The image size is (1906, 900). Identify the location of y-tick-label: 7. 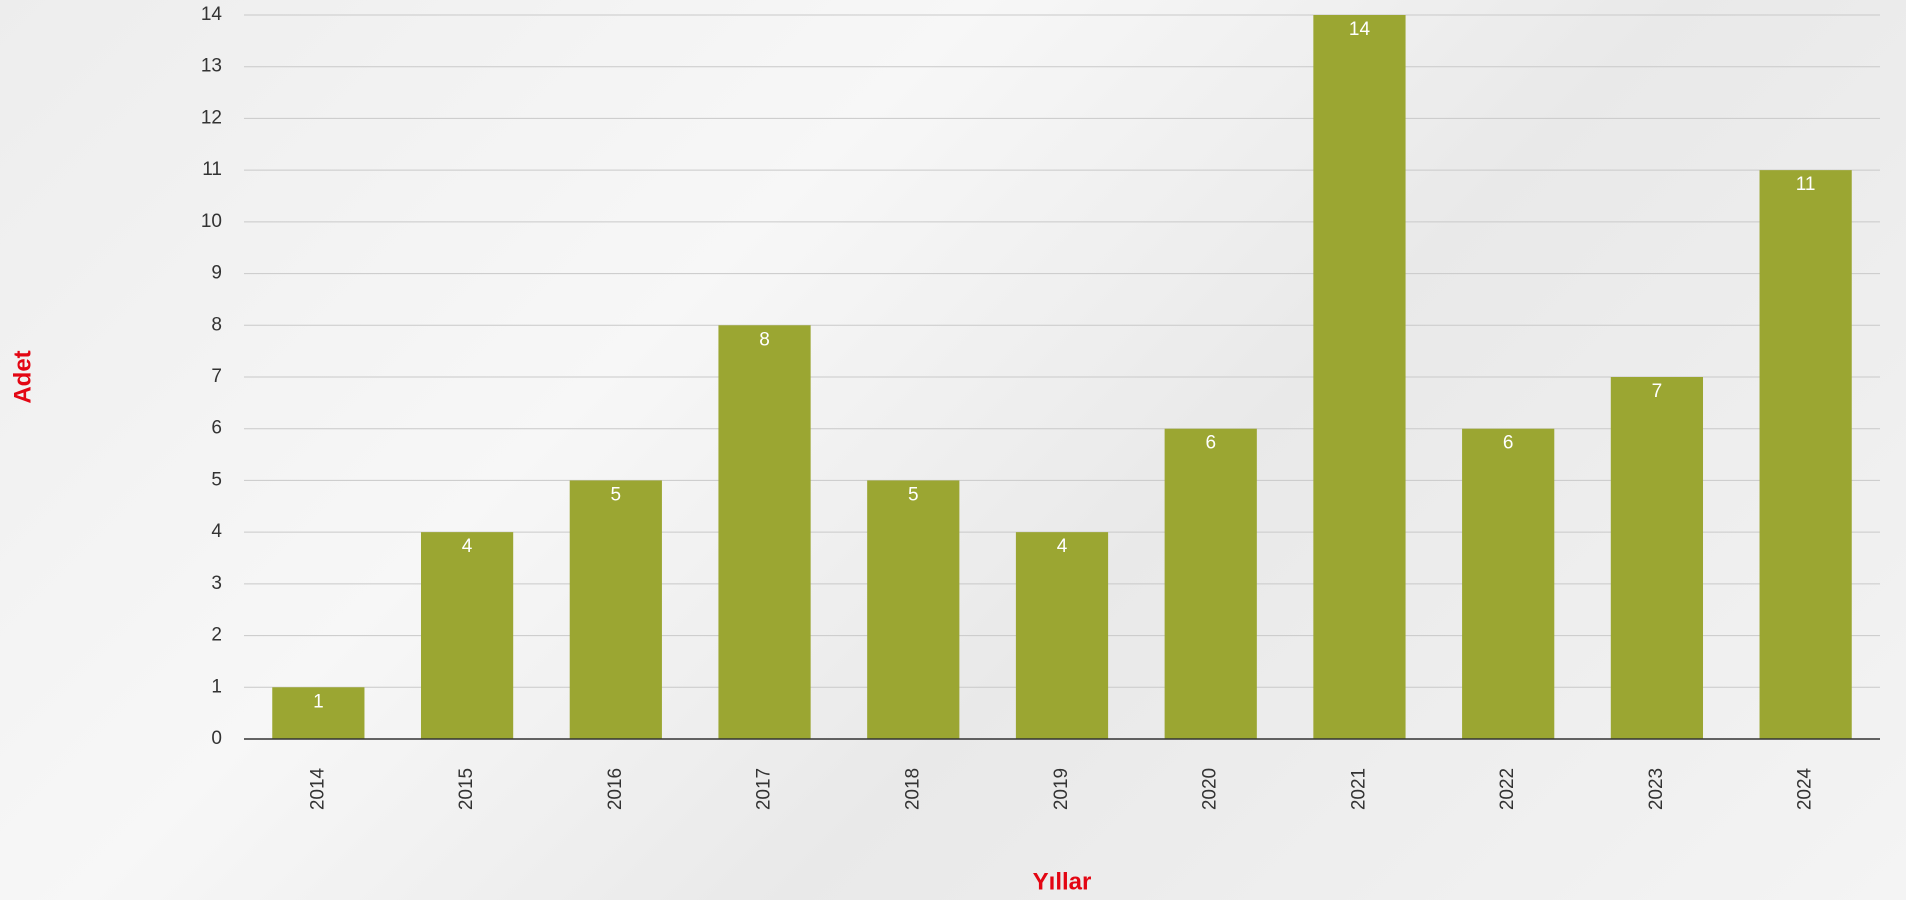
(216, 376).